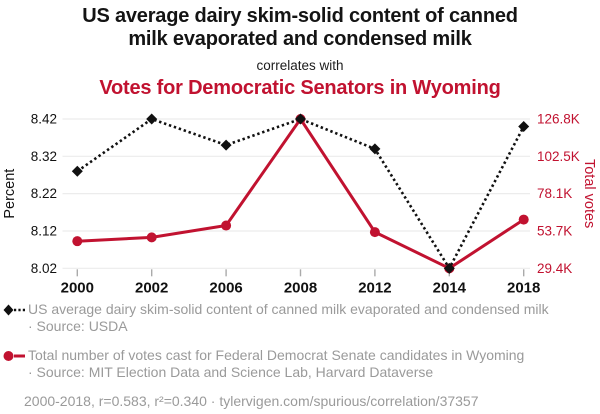 This screenshot has height=414, width=600. I want to click on right-axis-tick-label: 78.1K, so click(554, 193).